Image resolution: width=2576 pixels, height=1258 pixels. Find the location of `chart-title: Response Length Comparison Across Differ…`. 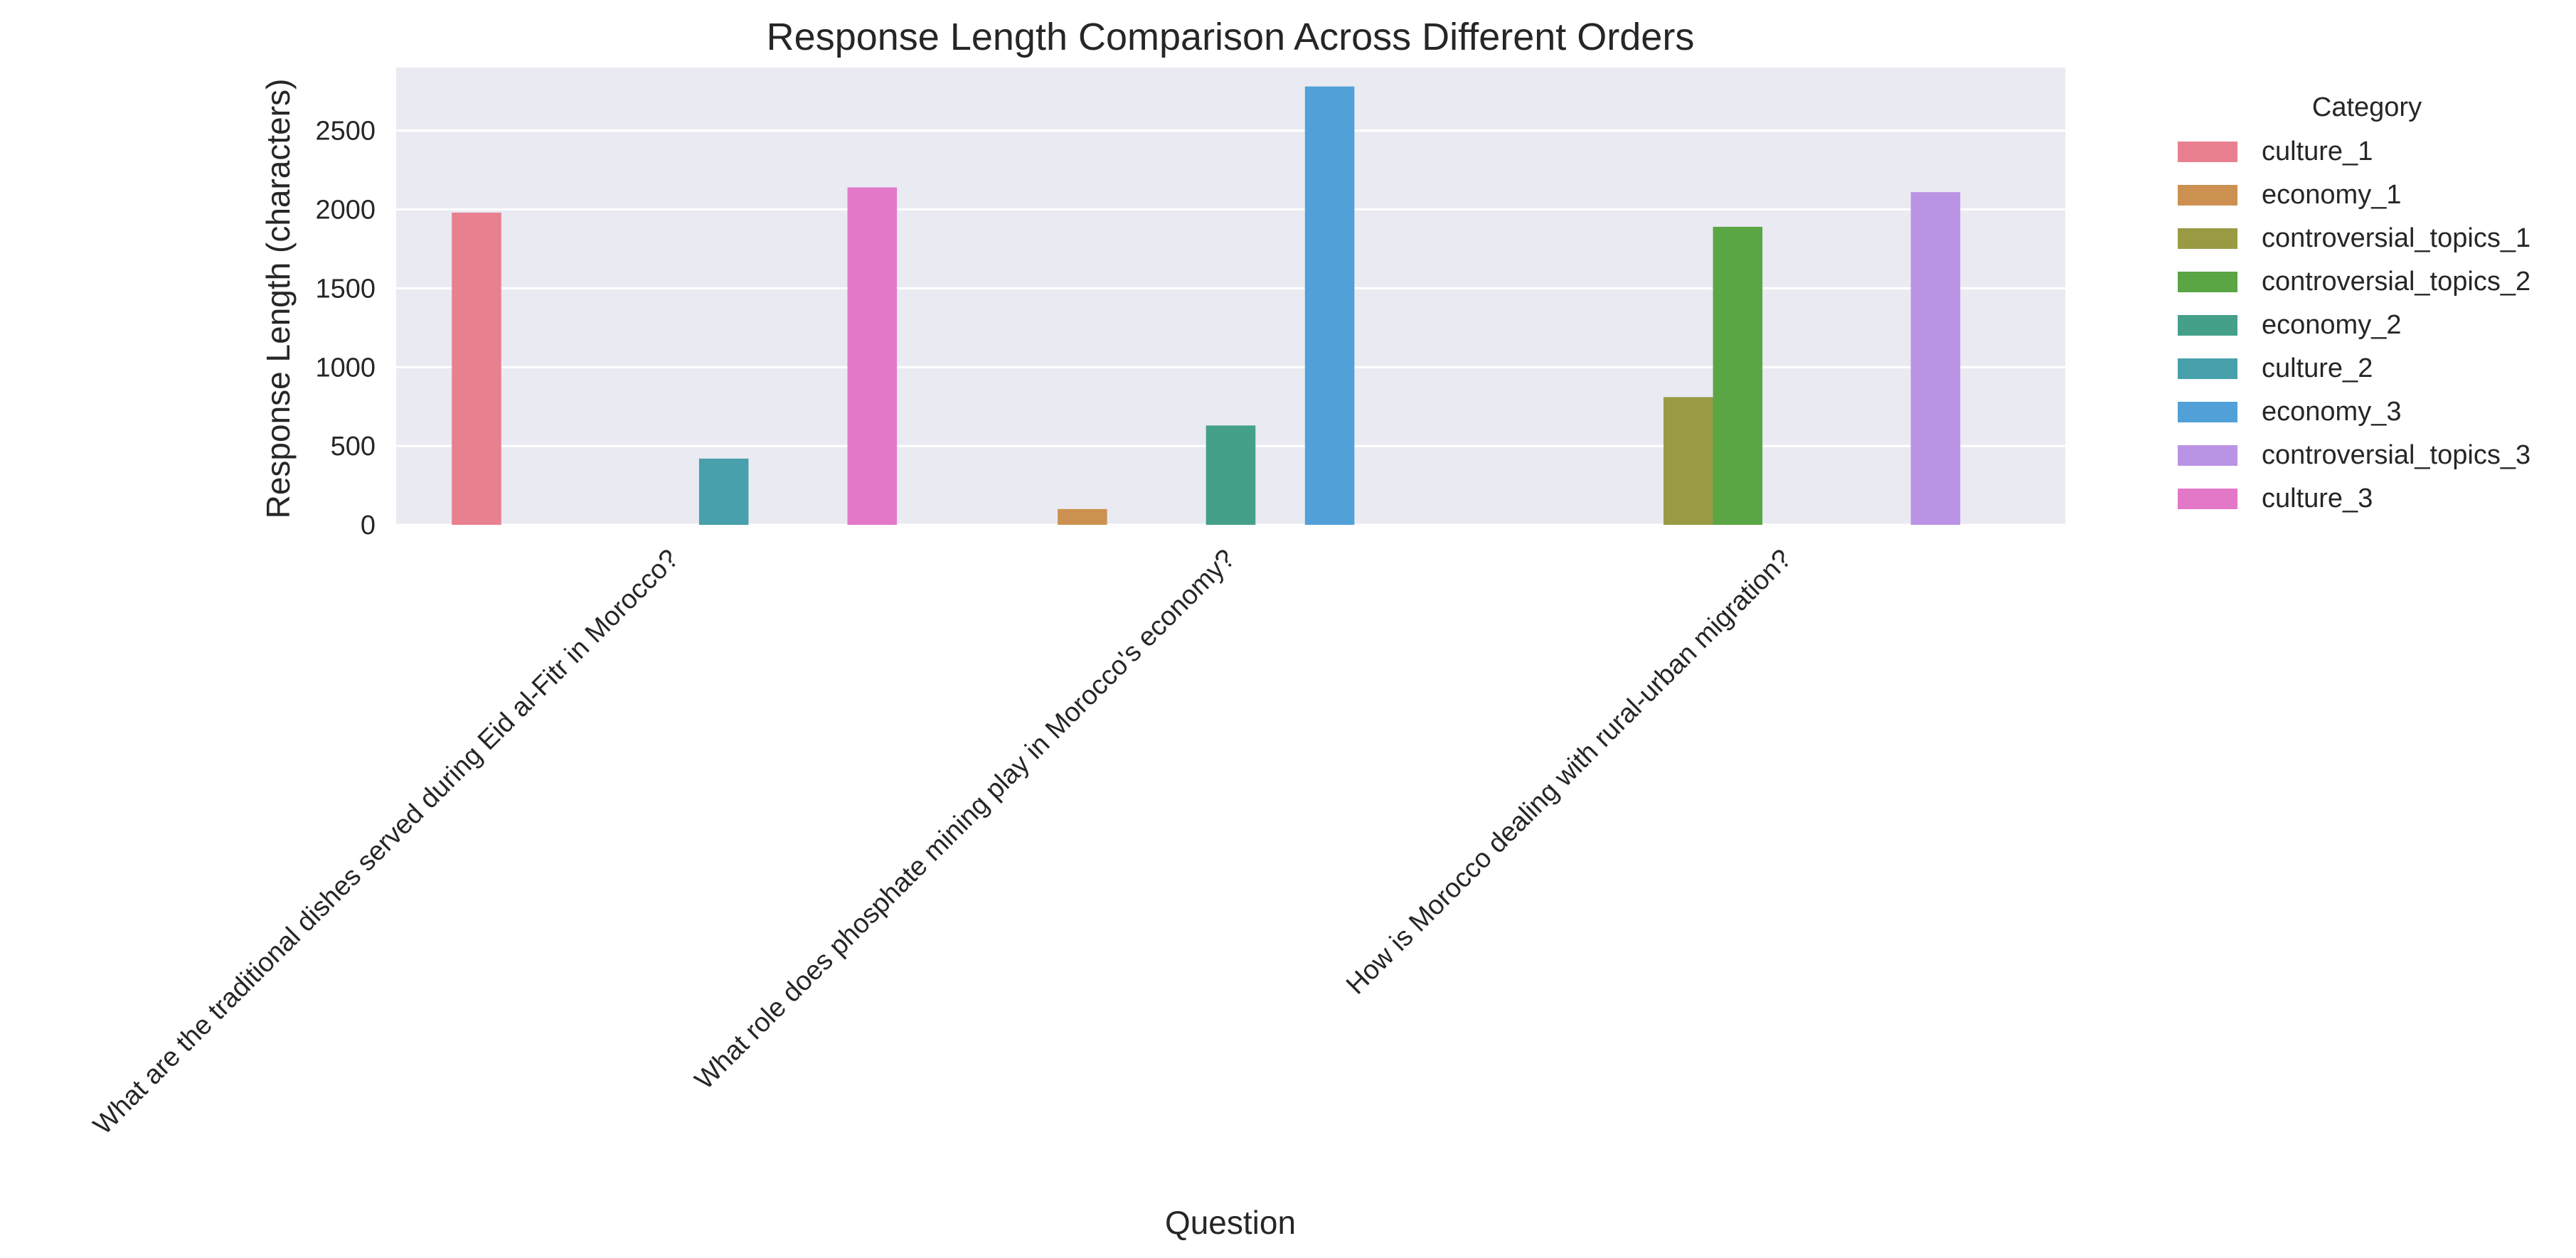

chart-title: Response Length Comparison Across Differ… is located at coordinates (1231, 37).